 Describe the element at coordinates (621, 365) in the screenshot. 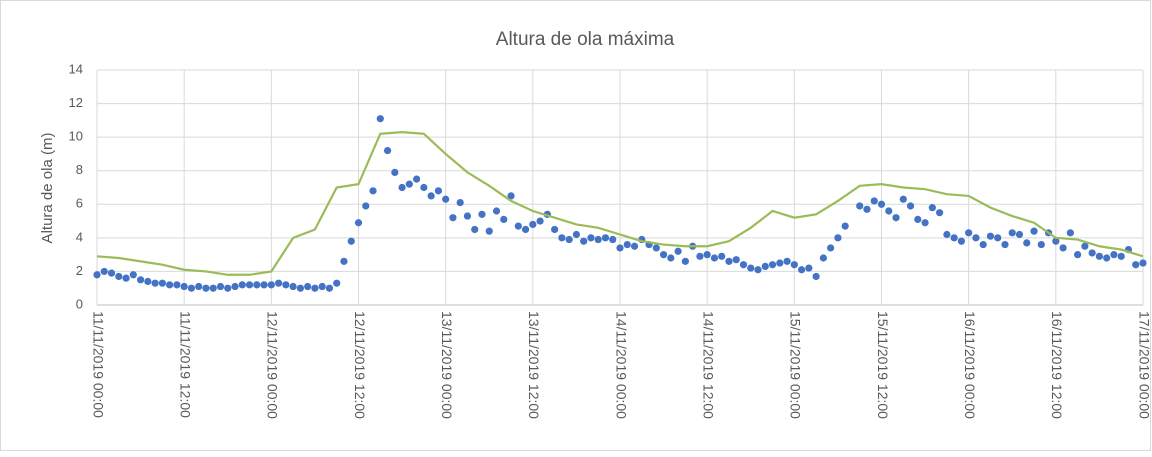

I see `x-tick-label: 14/11/2019 00:00` at that location.